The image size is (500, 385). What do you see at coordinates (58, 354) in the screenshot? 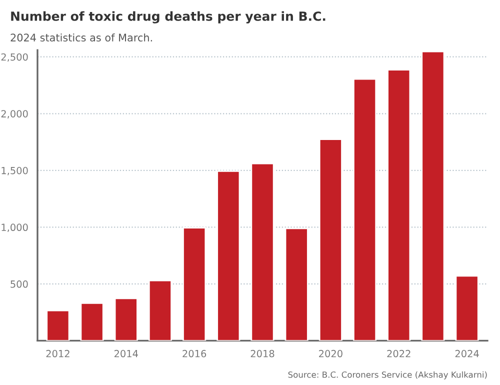
I see `x-tick-label: 2012` at bounding box center [58, 354].